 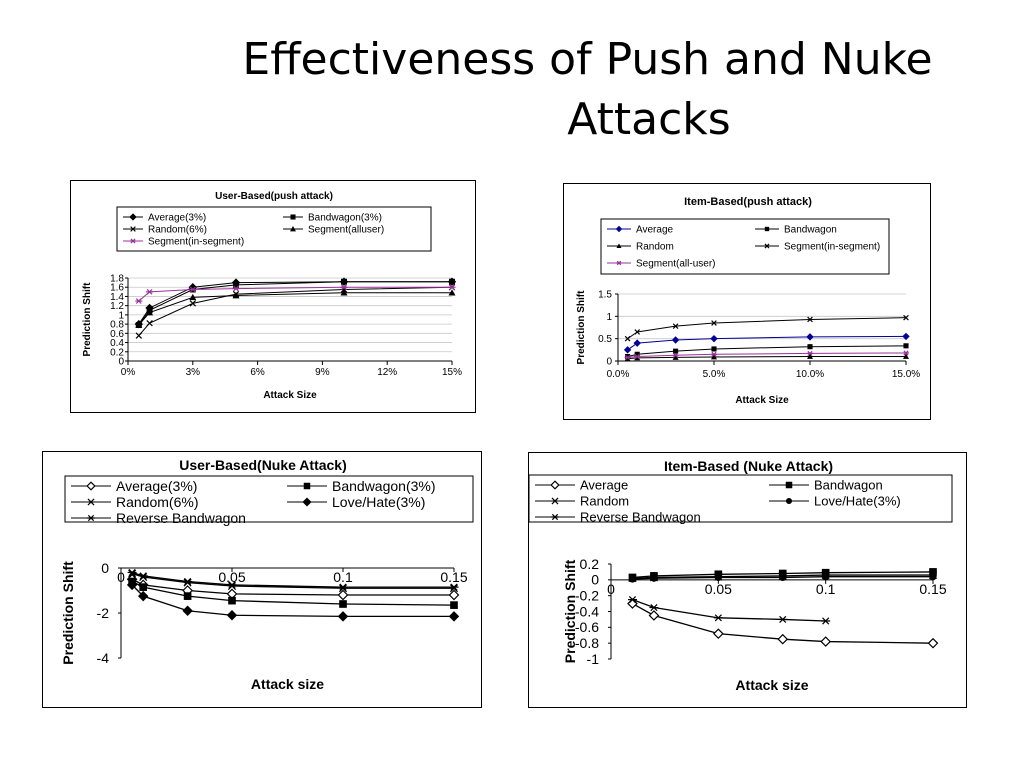 What do you see at coordinates (714, 374) in the screenshot?
I see `x-tick-label: 5.0%` at bounding box center [714, 374].